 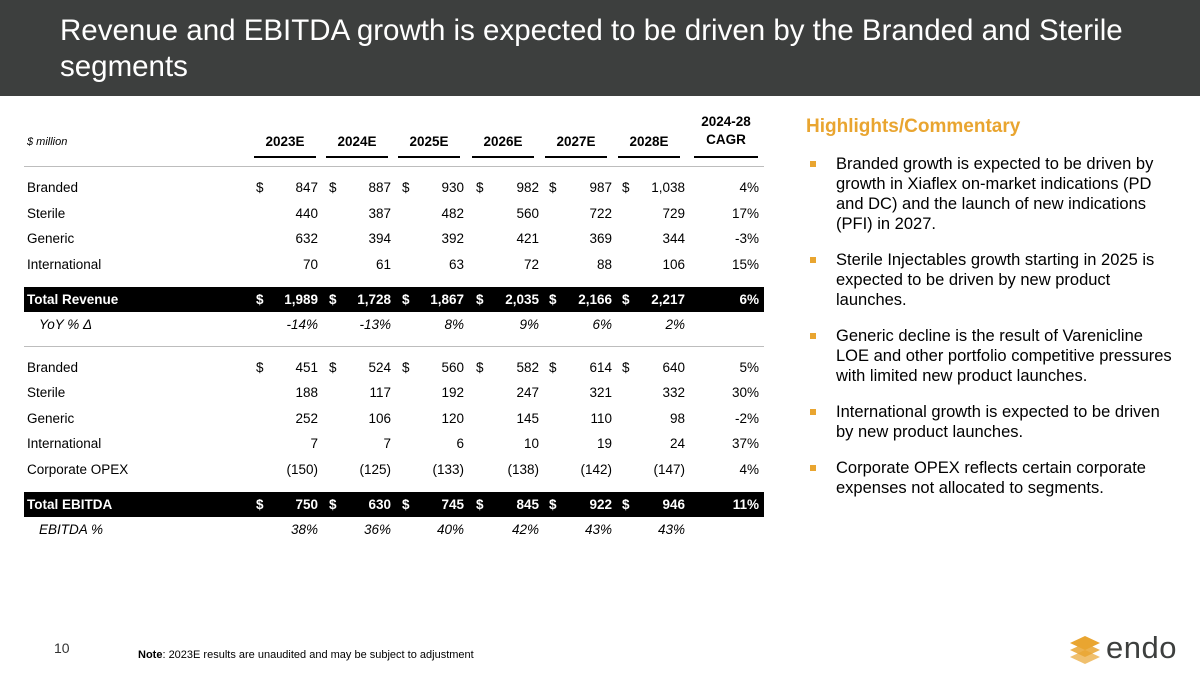 What do you see at coordinates (600, 213) in the screenshot?
I see `value-cell: 722` at bounding box center [600, 213].